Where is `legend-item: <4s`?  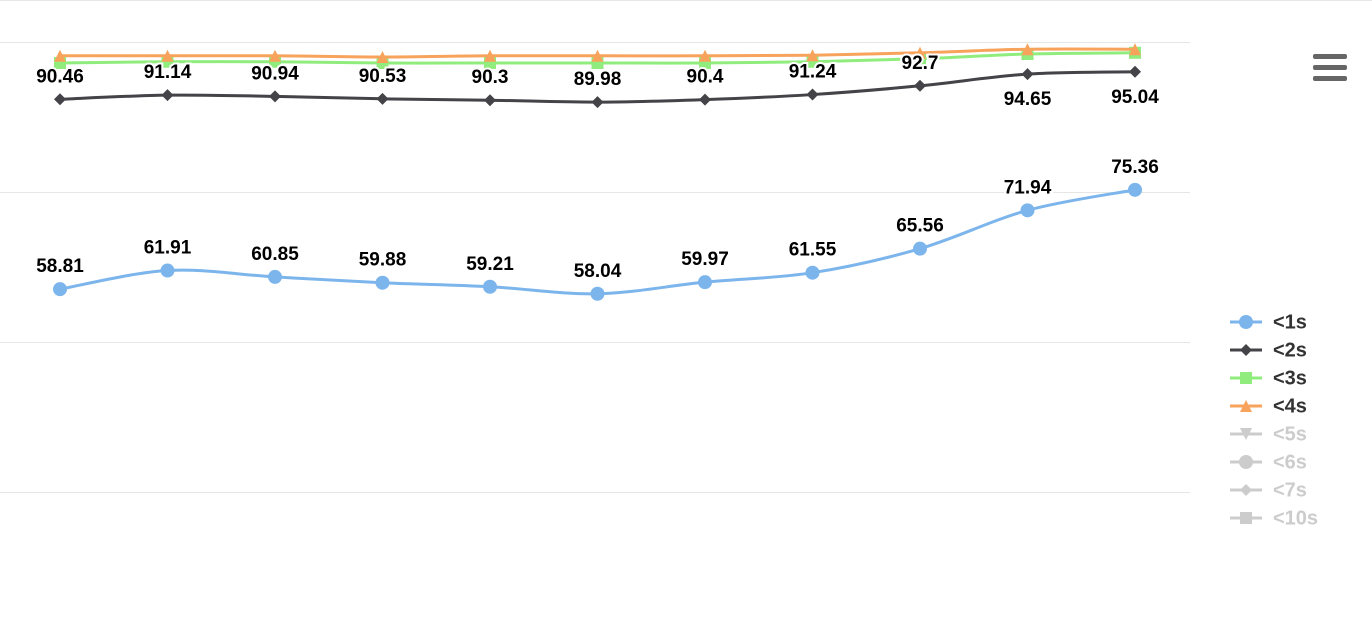
legend-item: <4s is located at coordinates (1268, 406).